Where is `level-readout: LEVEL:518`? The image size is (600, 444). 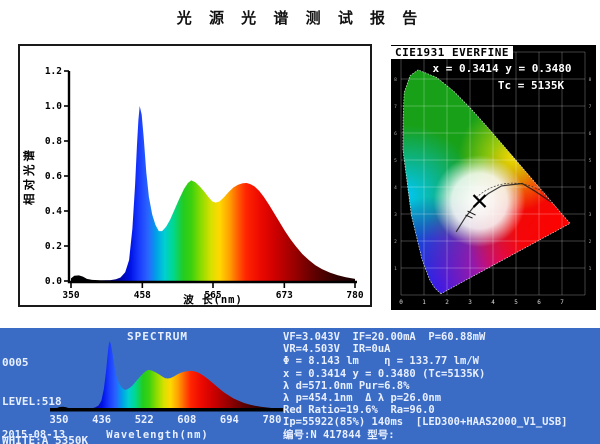 level-readout: LEVEL:518 is located at coordinates (32, 401).